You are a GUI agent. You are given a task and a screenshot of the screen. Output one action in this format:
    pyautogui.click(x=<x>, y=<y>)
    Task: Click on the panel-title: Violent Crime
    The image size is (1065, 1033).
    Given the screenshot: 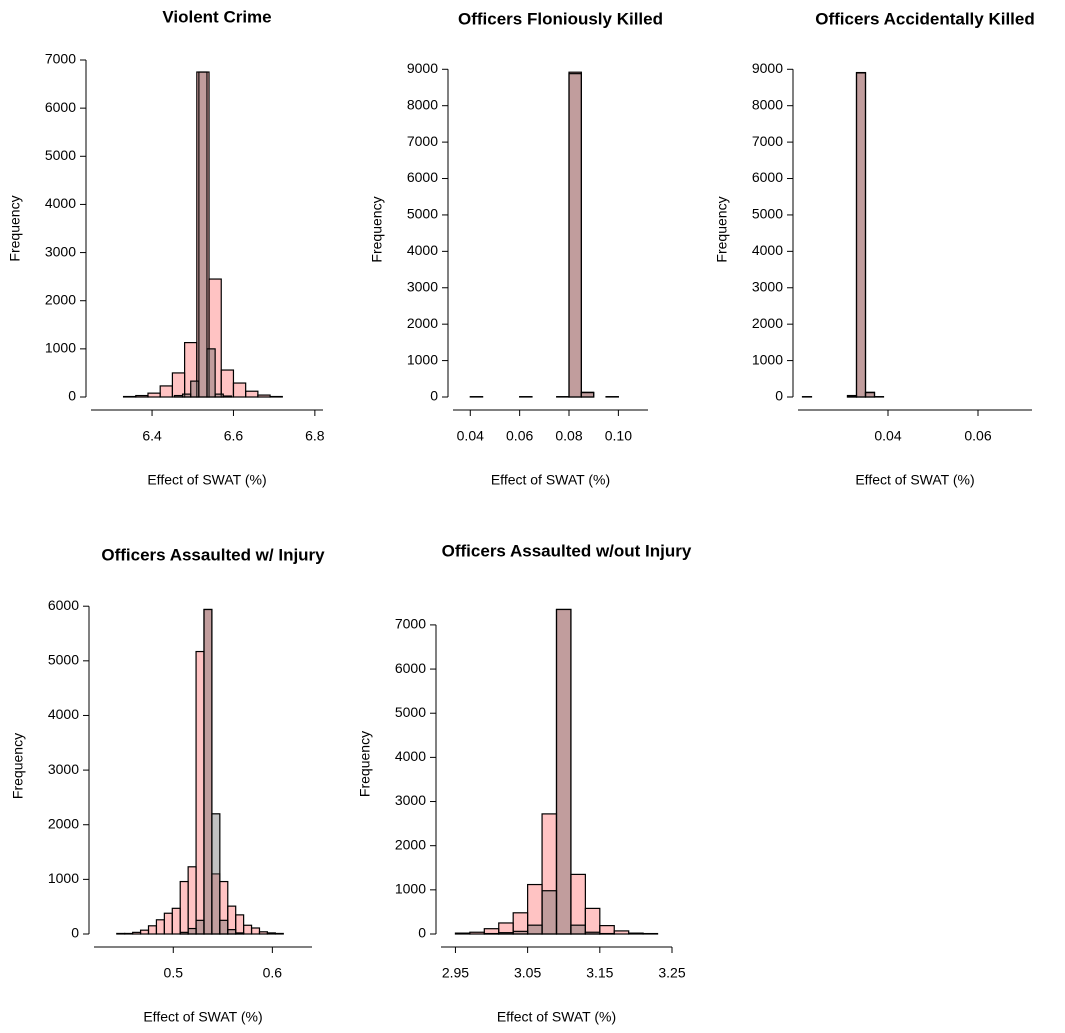 What is the action you would take?
    pyautogui.click(x=216, y=16)
    